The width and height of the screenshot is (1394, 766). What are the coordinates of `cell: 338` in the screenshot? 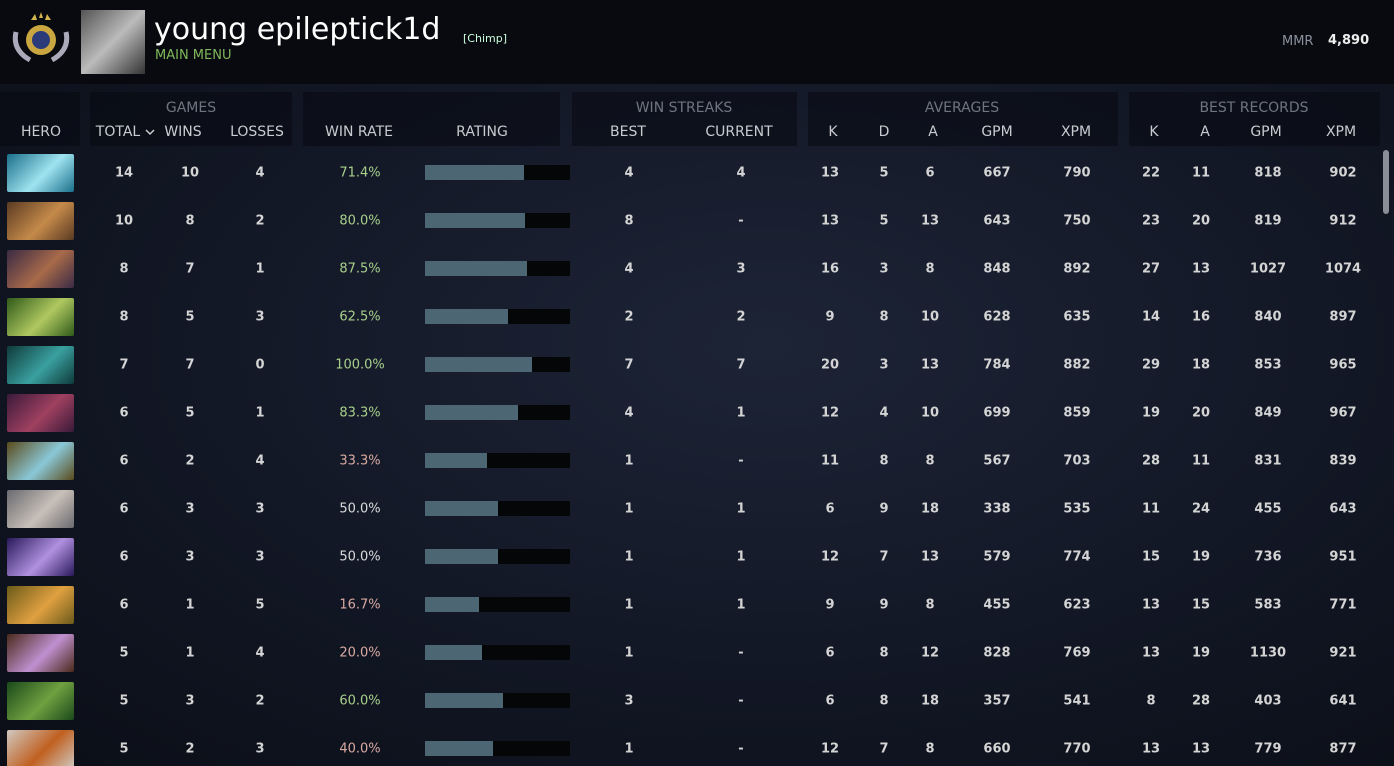 It's located at (997, 509).